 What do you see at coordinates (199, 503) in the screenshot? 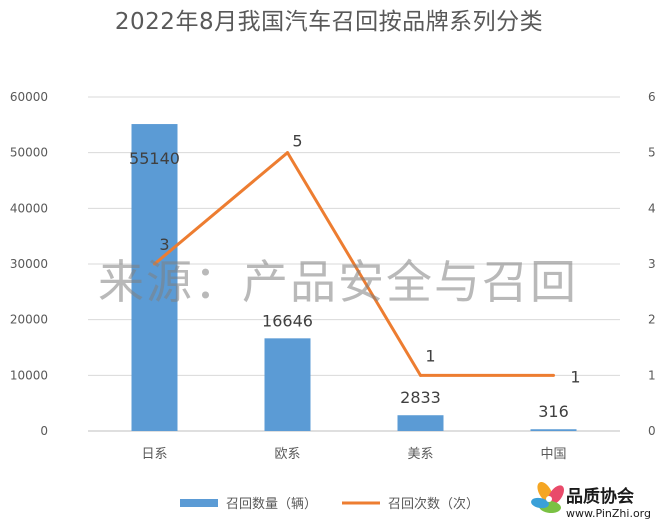
I see `legend-bar-swatch` at bounding box center [199, 503].